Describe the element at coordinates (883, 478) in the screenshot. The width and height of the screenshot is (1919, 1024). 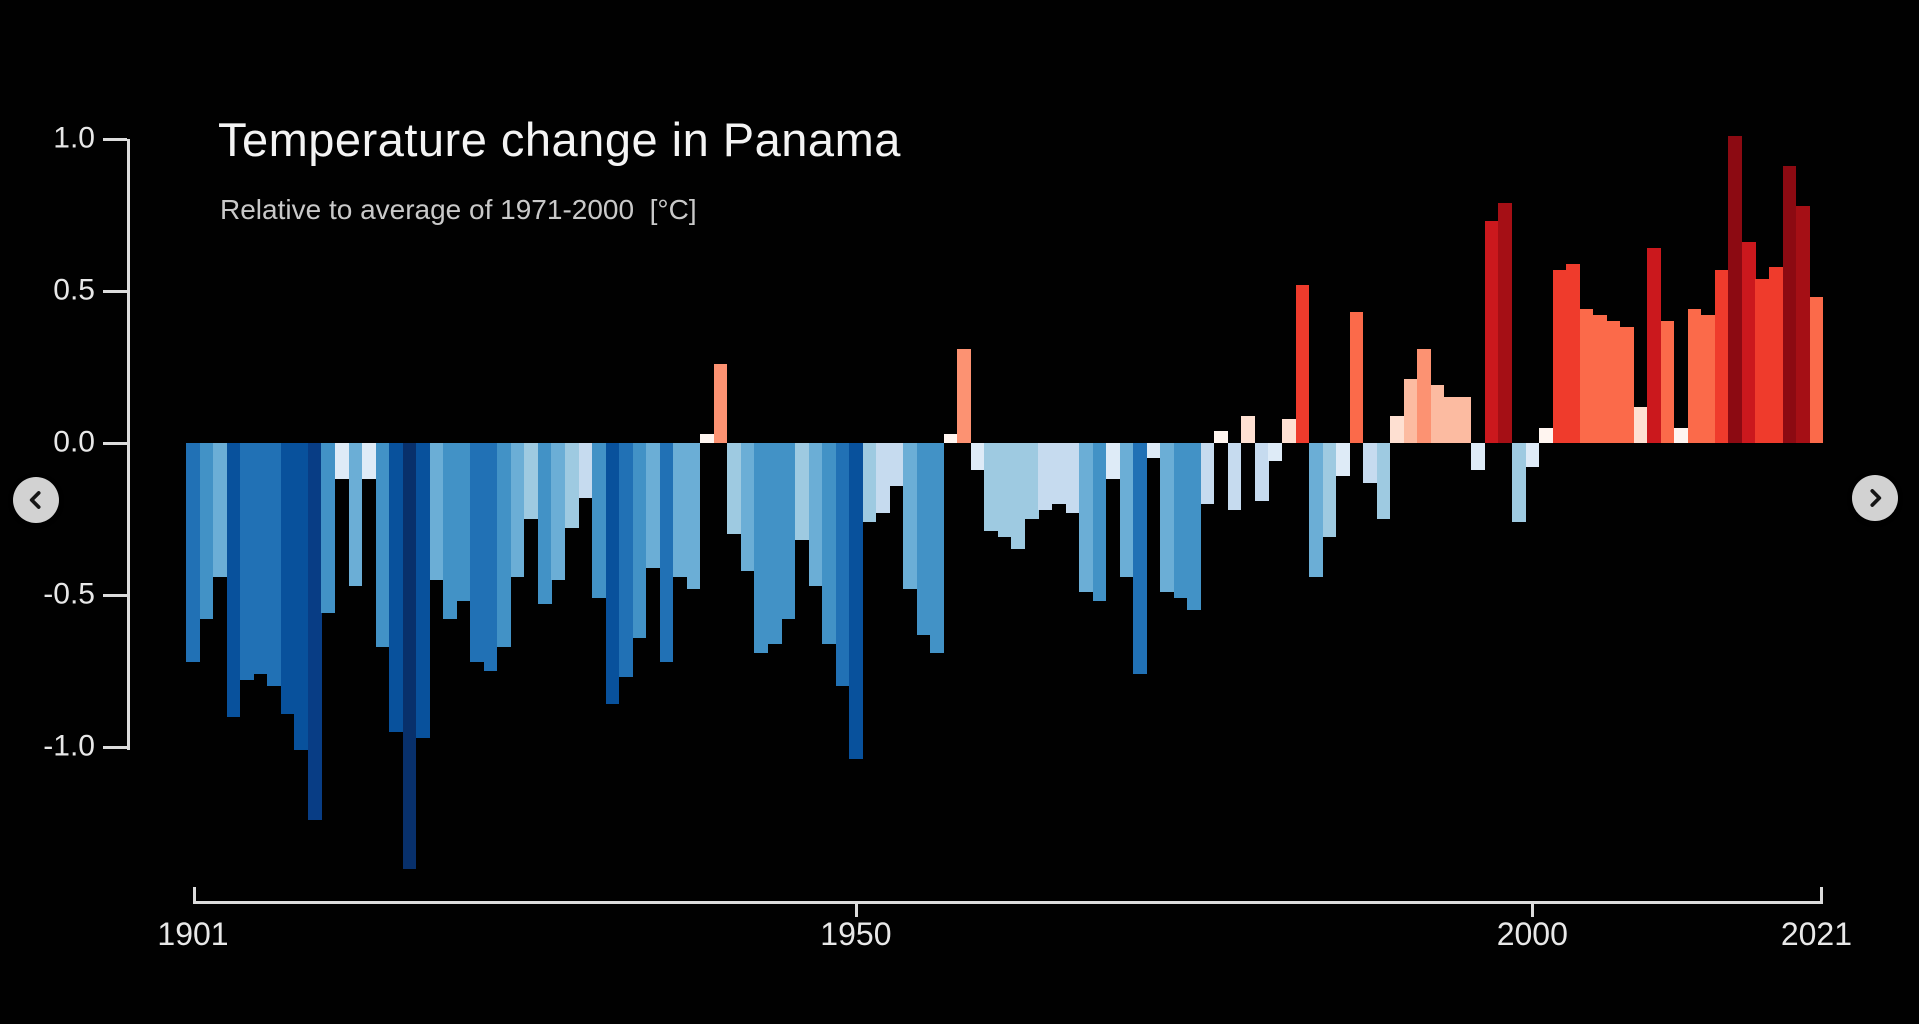
I see `bar-1952` at that location.